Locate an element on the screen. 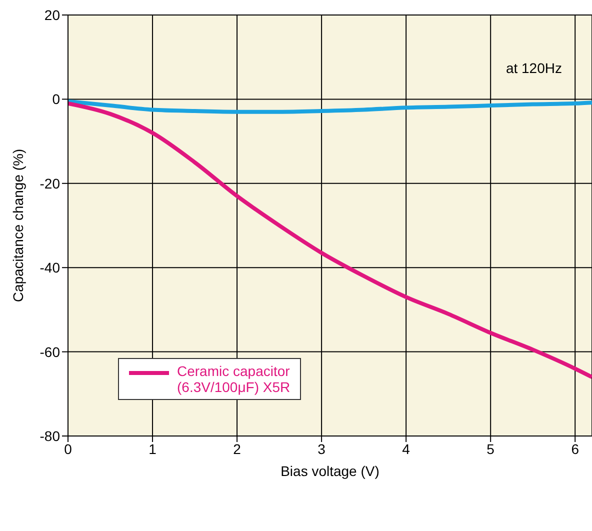 The width and height of the screenshot is (592, 531). x-tick-label: 6 is located at coordinates (575, 448).